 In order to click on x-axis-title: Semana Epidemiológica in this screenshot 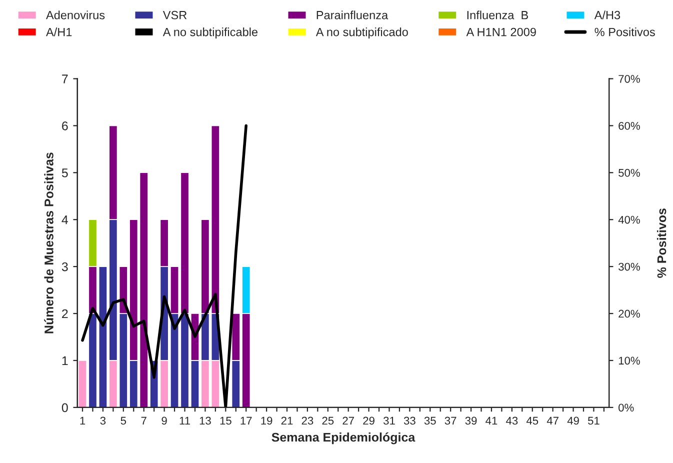, I will do `click(344, 438)`.